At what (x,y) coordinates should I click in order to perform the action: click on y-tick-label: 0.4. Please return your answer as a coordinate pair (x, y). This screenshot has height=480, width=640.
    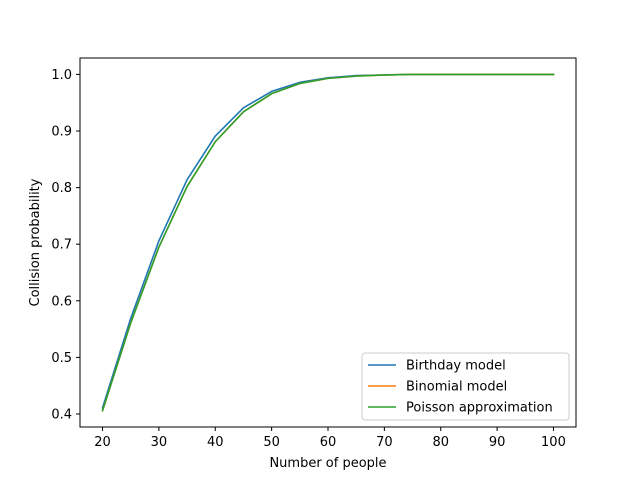
    Looking at the image, I should click on (61, 414).